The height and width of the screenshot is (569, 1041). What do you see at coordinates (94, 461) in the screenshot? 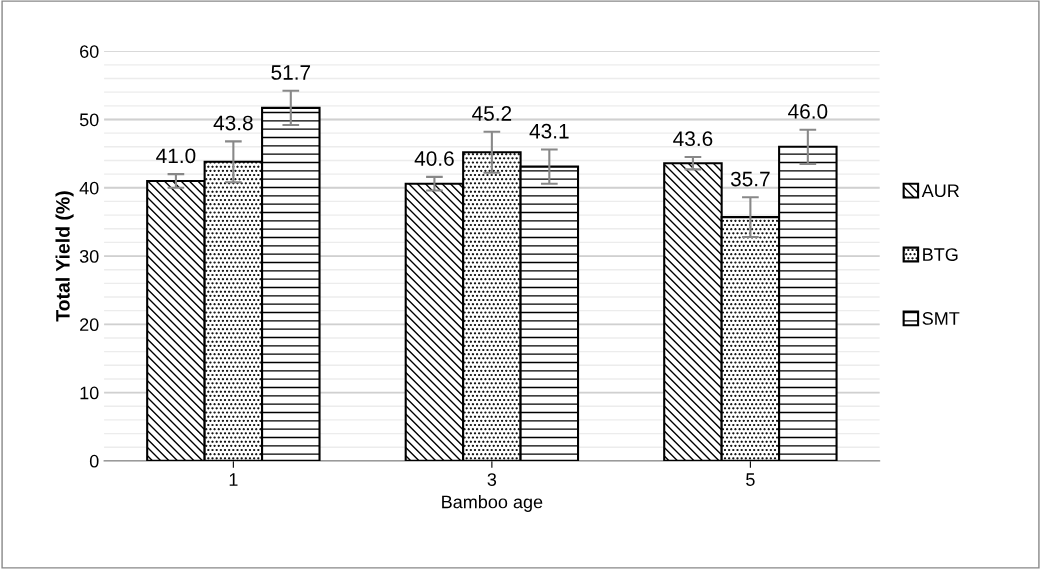
I see `y-tick-label: 0` at bounding box center [94, 461].